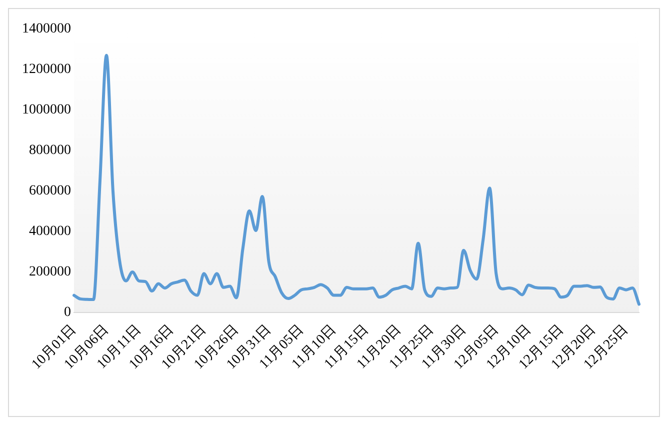 Image resolution: width=670 pixels, height=427 pixels. What do you see at coordinates (46, 110) in the screenshot?
I see `y-tick-label: 1000000` at bounding box center [46, 110].